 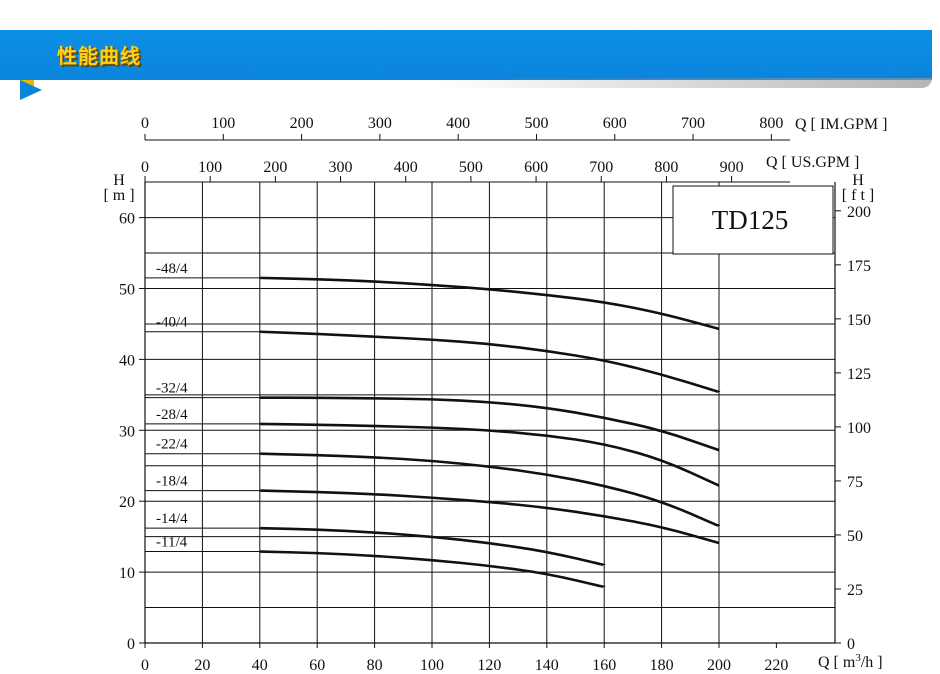 What do you see at coordinates (145, 123) in the screenshot?
I see `im-gpm-tick-label: 0` at bounding box center [145, 123].